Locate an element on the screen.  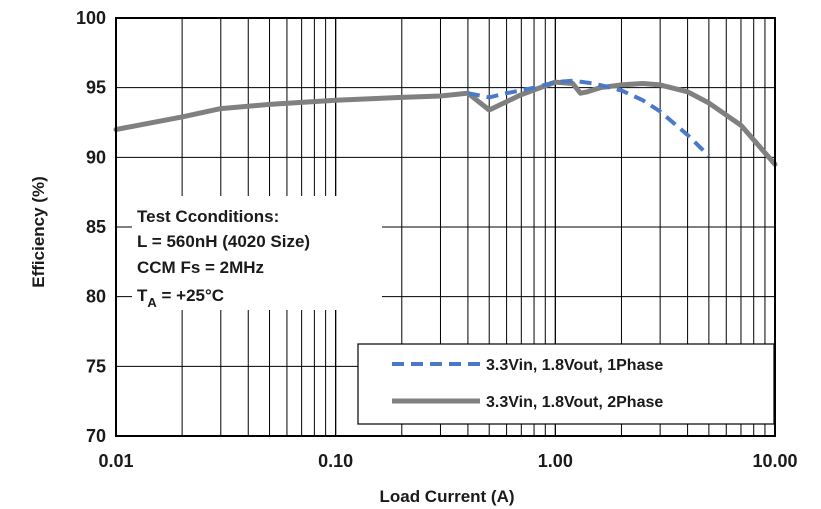
x-tick-label: 0.10 is located at coordinates (335, 461).